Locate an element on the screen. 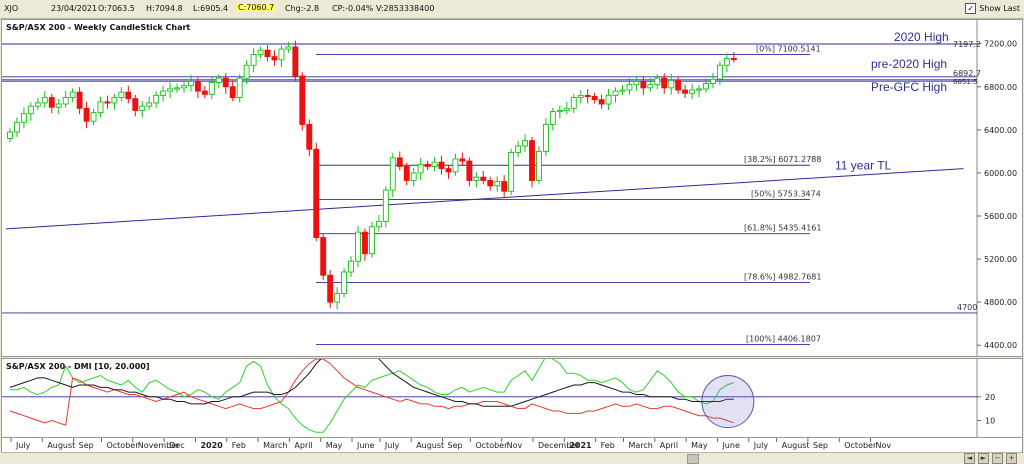 This screenshot has width=1024, height=464. highlight-circle is located at coordinates (728, 402).